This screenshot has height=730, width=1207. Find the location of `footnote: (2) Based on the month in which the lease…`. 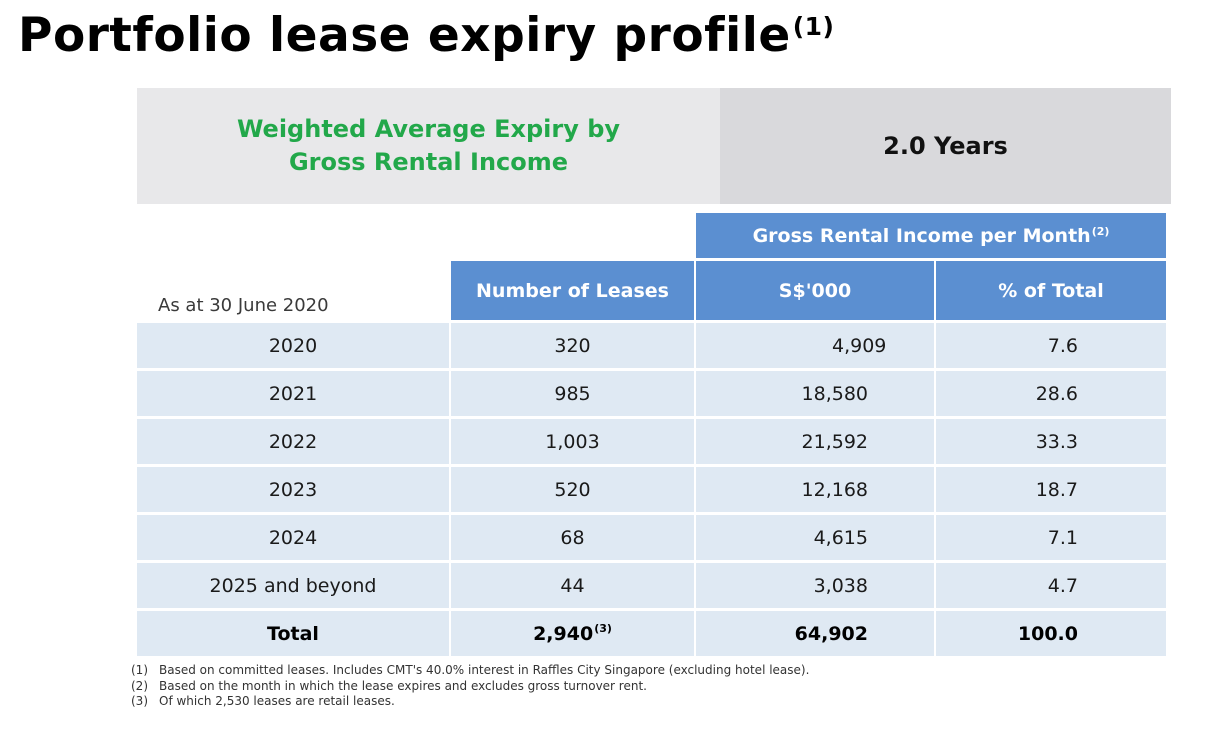

footnote: (2) Based on the month in which the lease… is located at coordinates (470, 687).